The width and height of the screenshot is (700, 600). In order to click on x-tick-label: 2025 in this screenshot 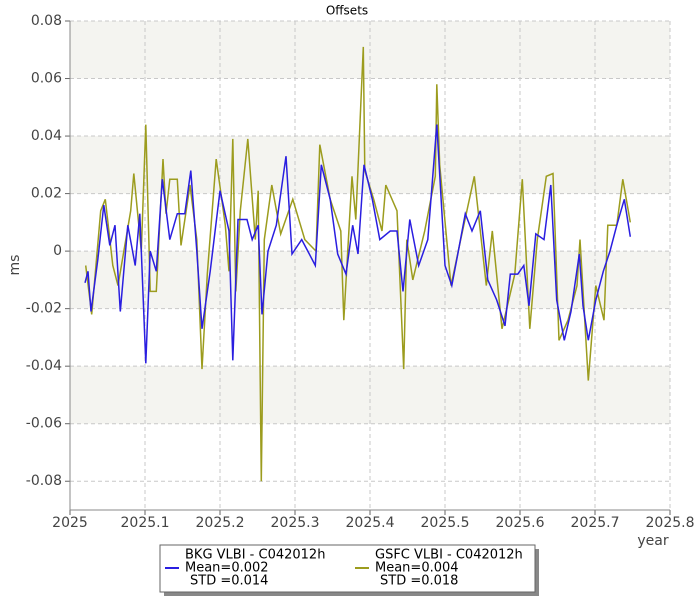, I will do `click(70, 523)`.